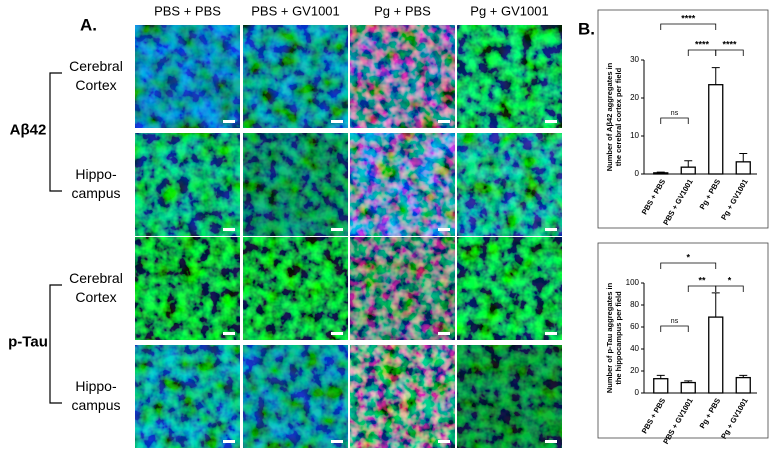  What do you see at coordinates (702, 280) in the screenshot?
I see `significance-label: **` at bounding box center [702, 280].